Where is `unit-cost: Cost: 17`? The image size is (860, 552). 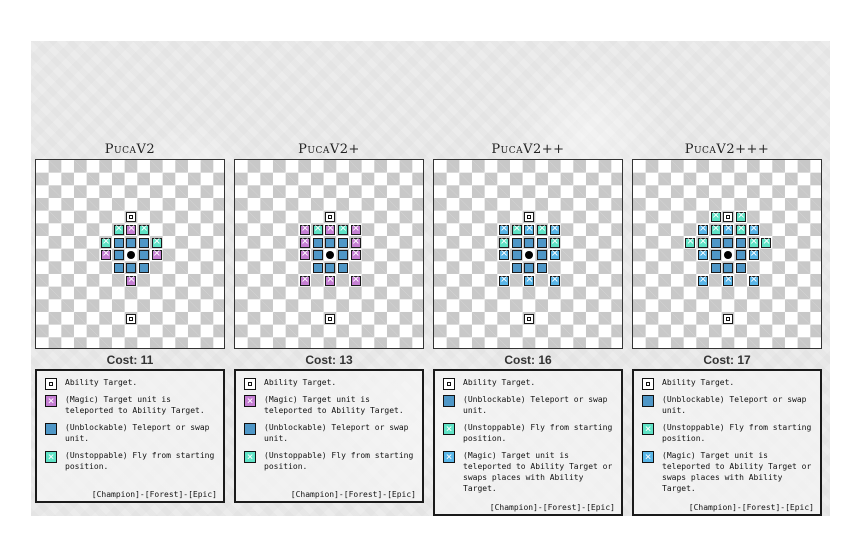
unit-cost: Cost: 17 is located at coordinates (727, 360).